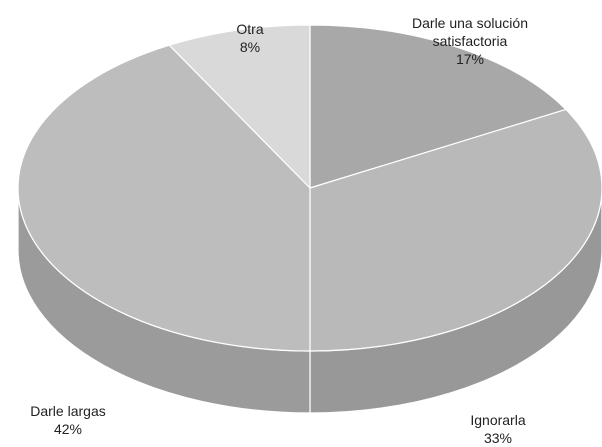  What do you see at coordinates (239, 107) in the screenshot?
I see `slice` at bounding box center [239, 107].